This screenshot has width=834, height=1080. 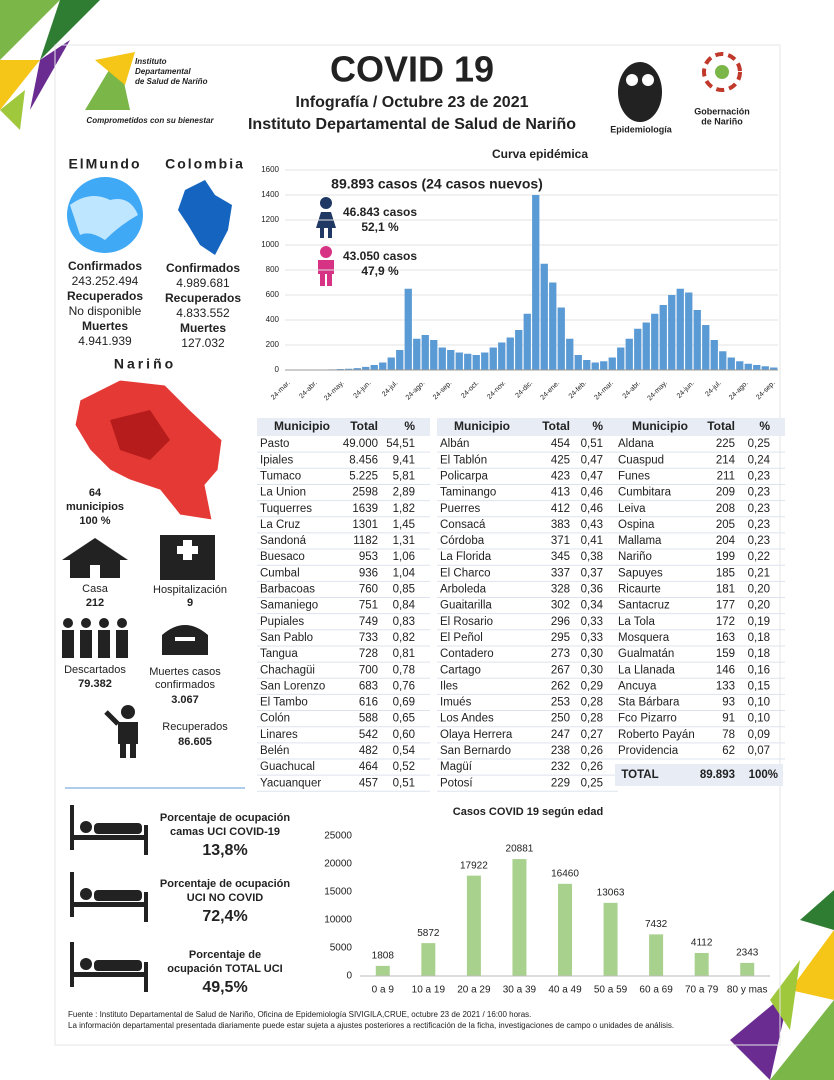 I want to click on male-cases: 43.050 casos, so click(x=380, y=256).